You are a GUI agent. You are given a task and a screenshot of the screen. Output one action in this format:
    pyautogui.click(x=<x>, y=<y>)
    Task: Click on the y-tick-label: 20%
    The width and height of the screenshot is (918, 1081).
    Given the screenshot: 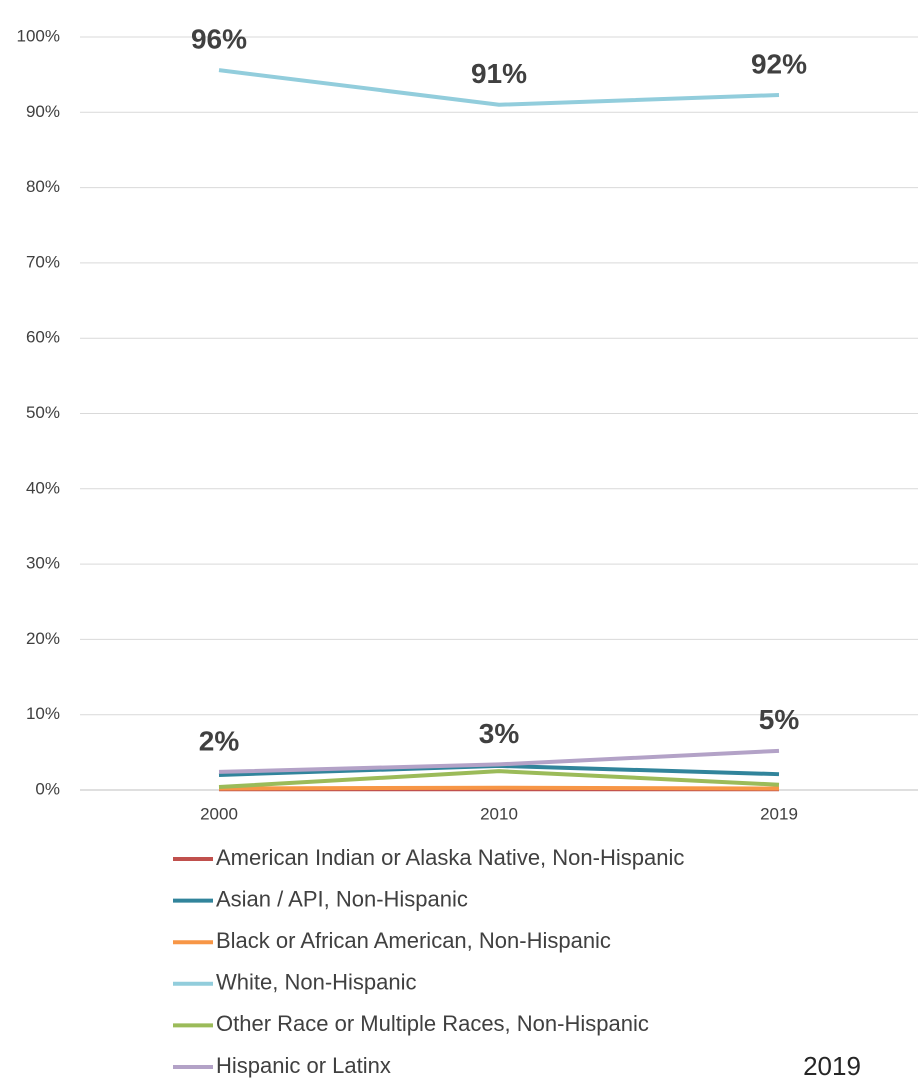 What is the action you would take?
    pyautogui.click(x=43, y=638)
    